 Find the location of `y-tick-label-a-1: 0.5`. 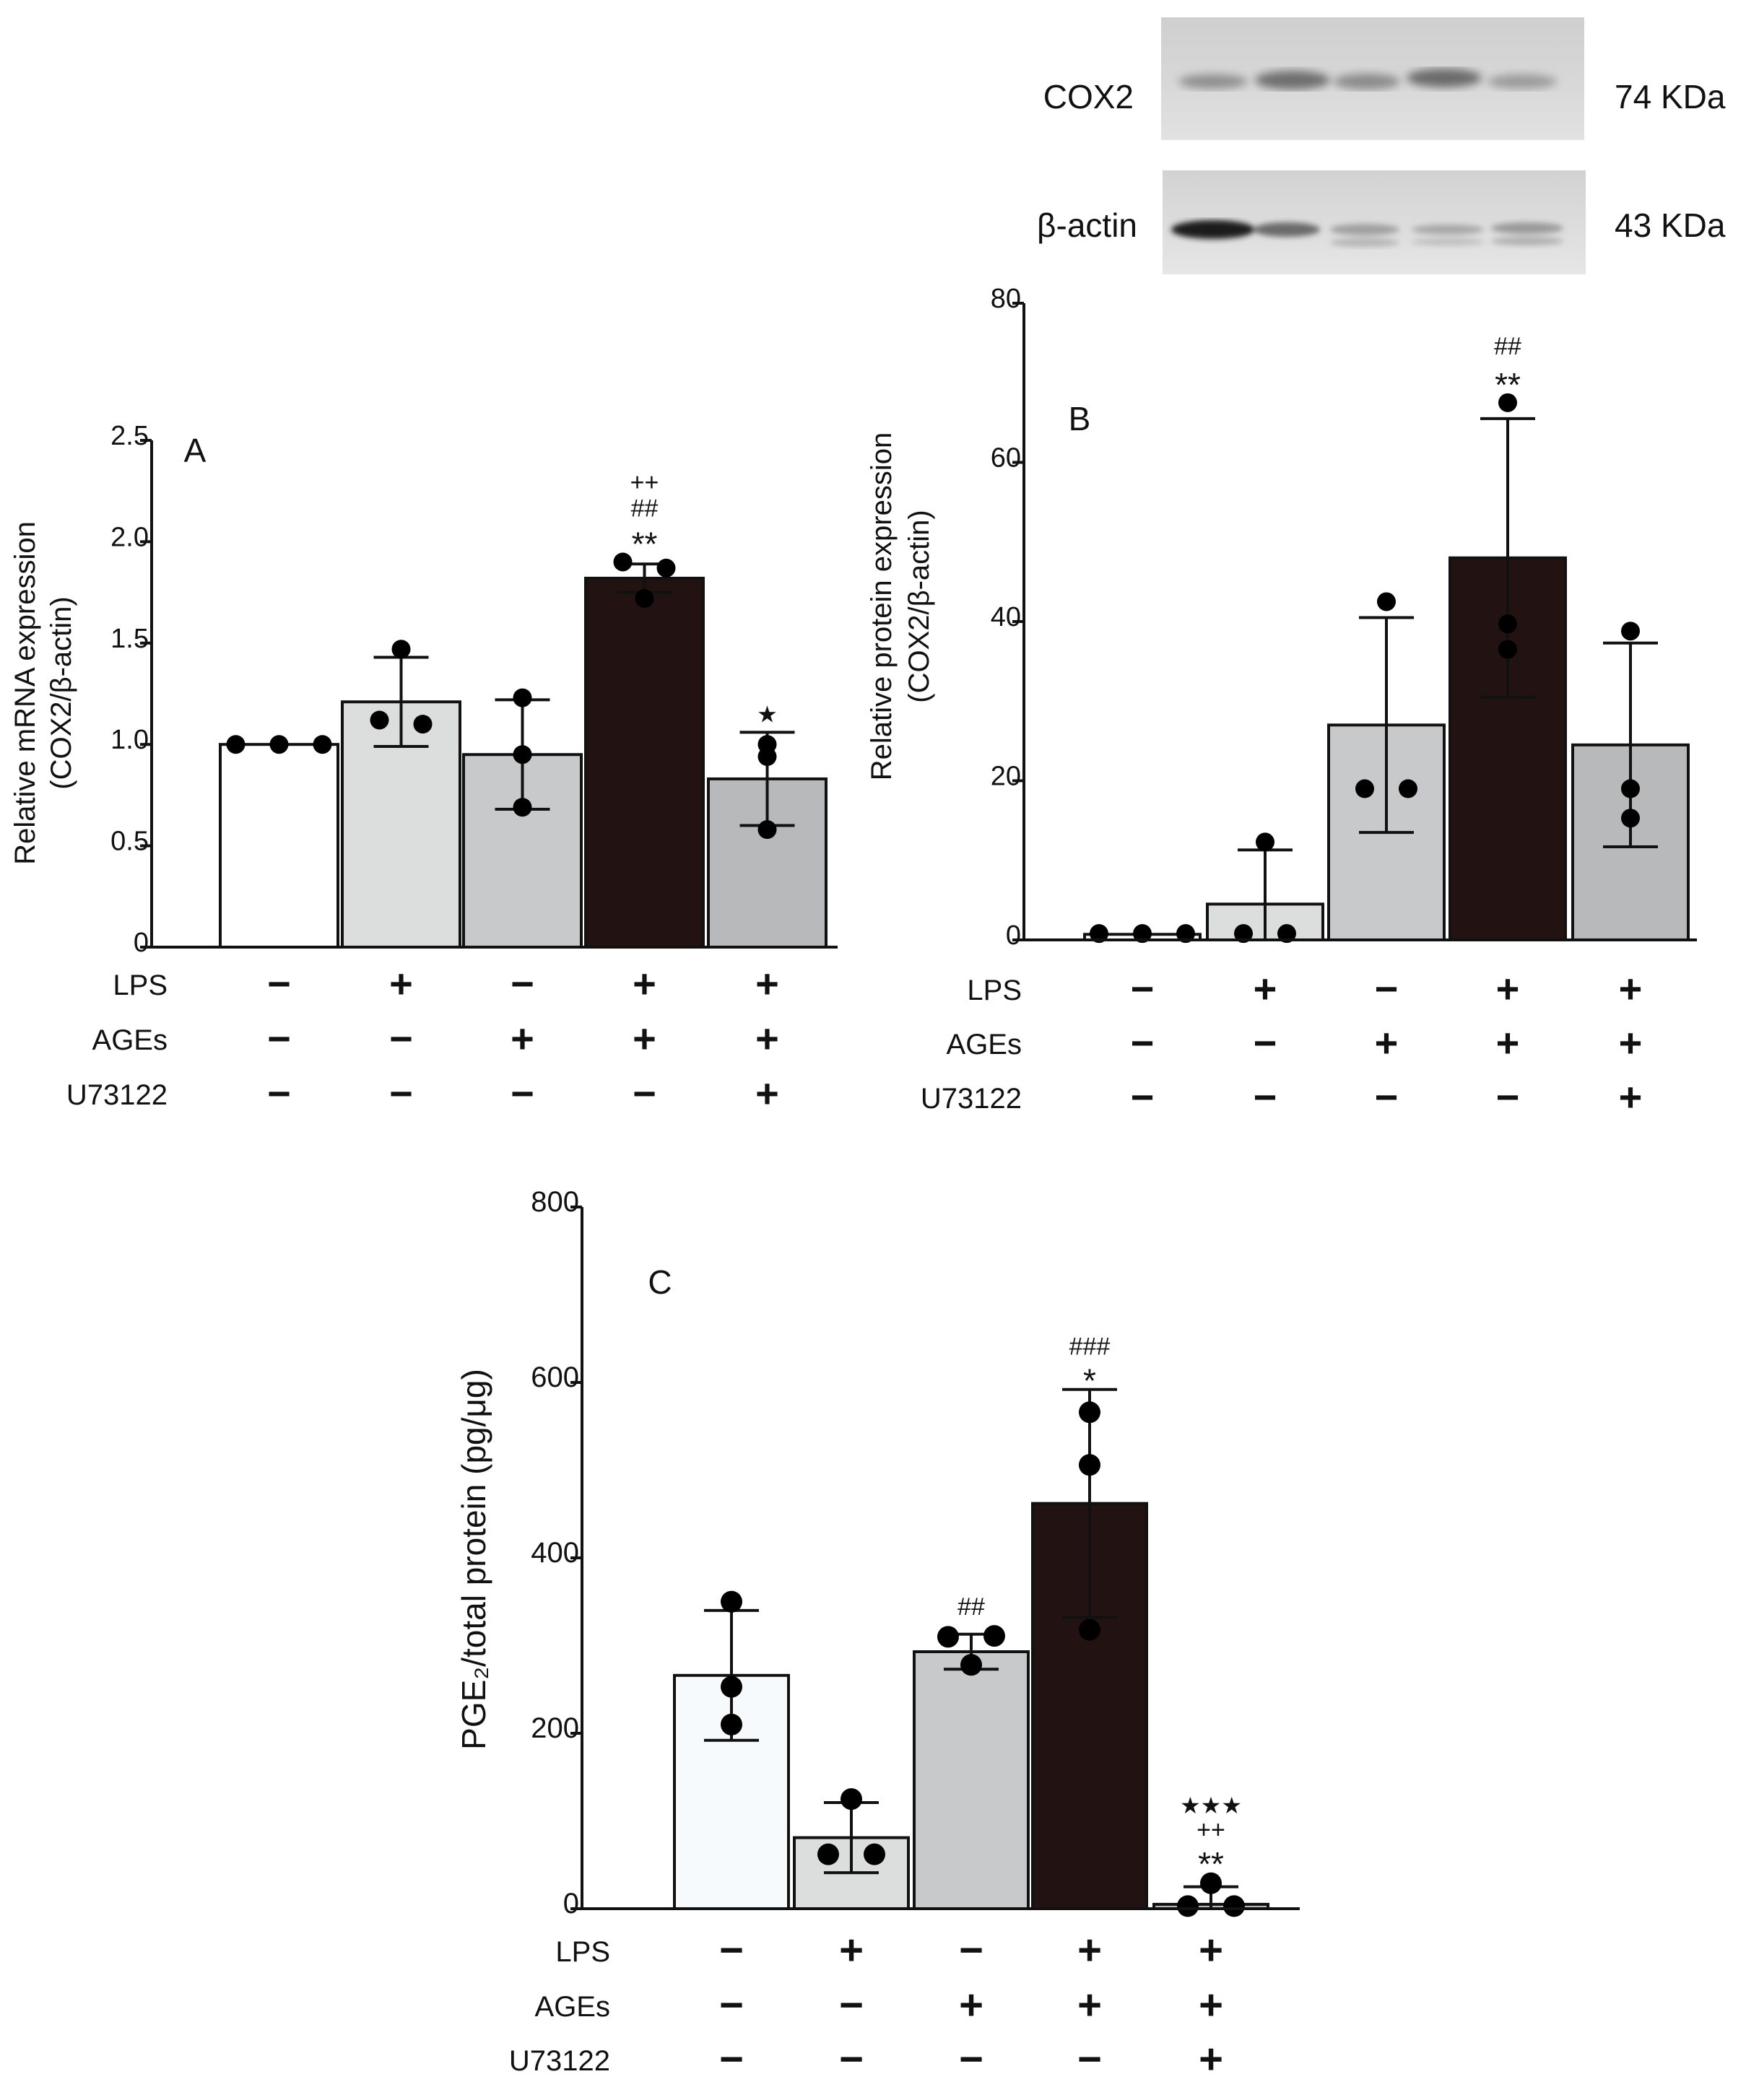

y-tick-label-a-1: 0.5 is located at coordinates (129, 842).